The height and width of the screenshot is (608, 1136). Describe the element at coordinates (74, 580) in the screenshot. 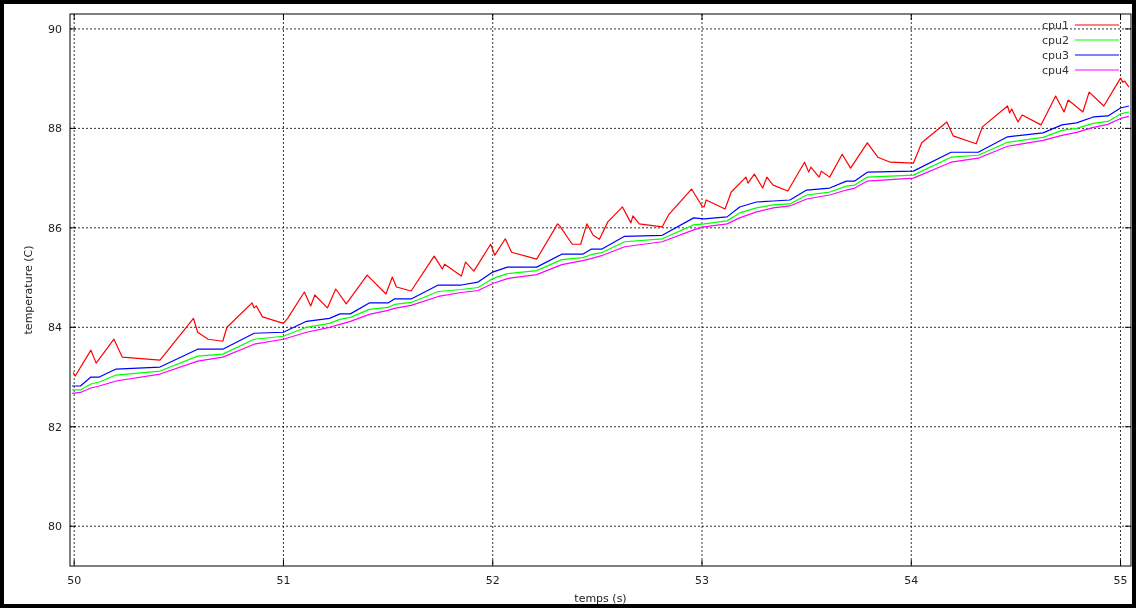

I see `x-tick-label: 50` at that location.